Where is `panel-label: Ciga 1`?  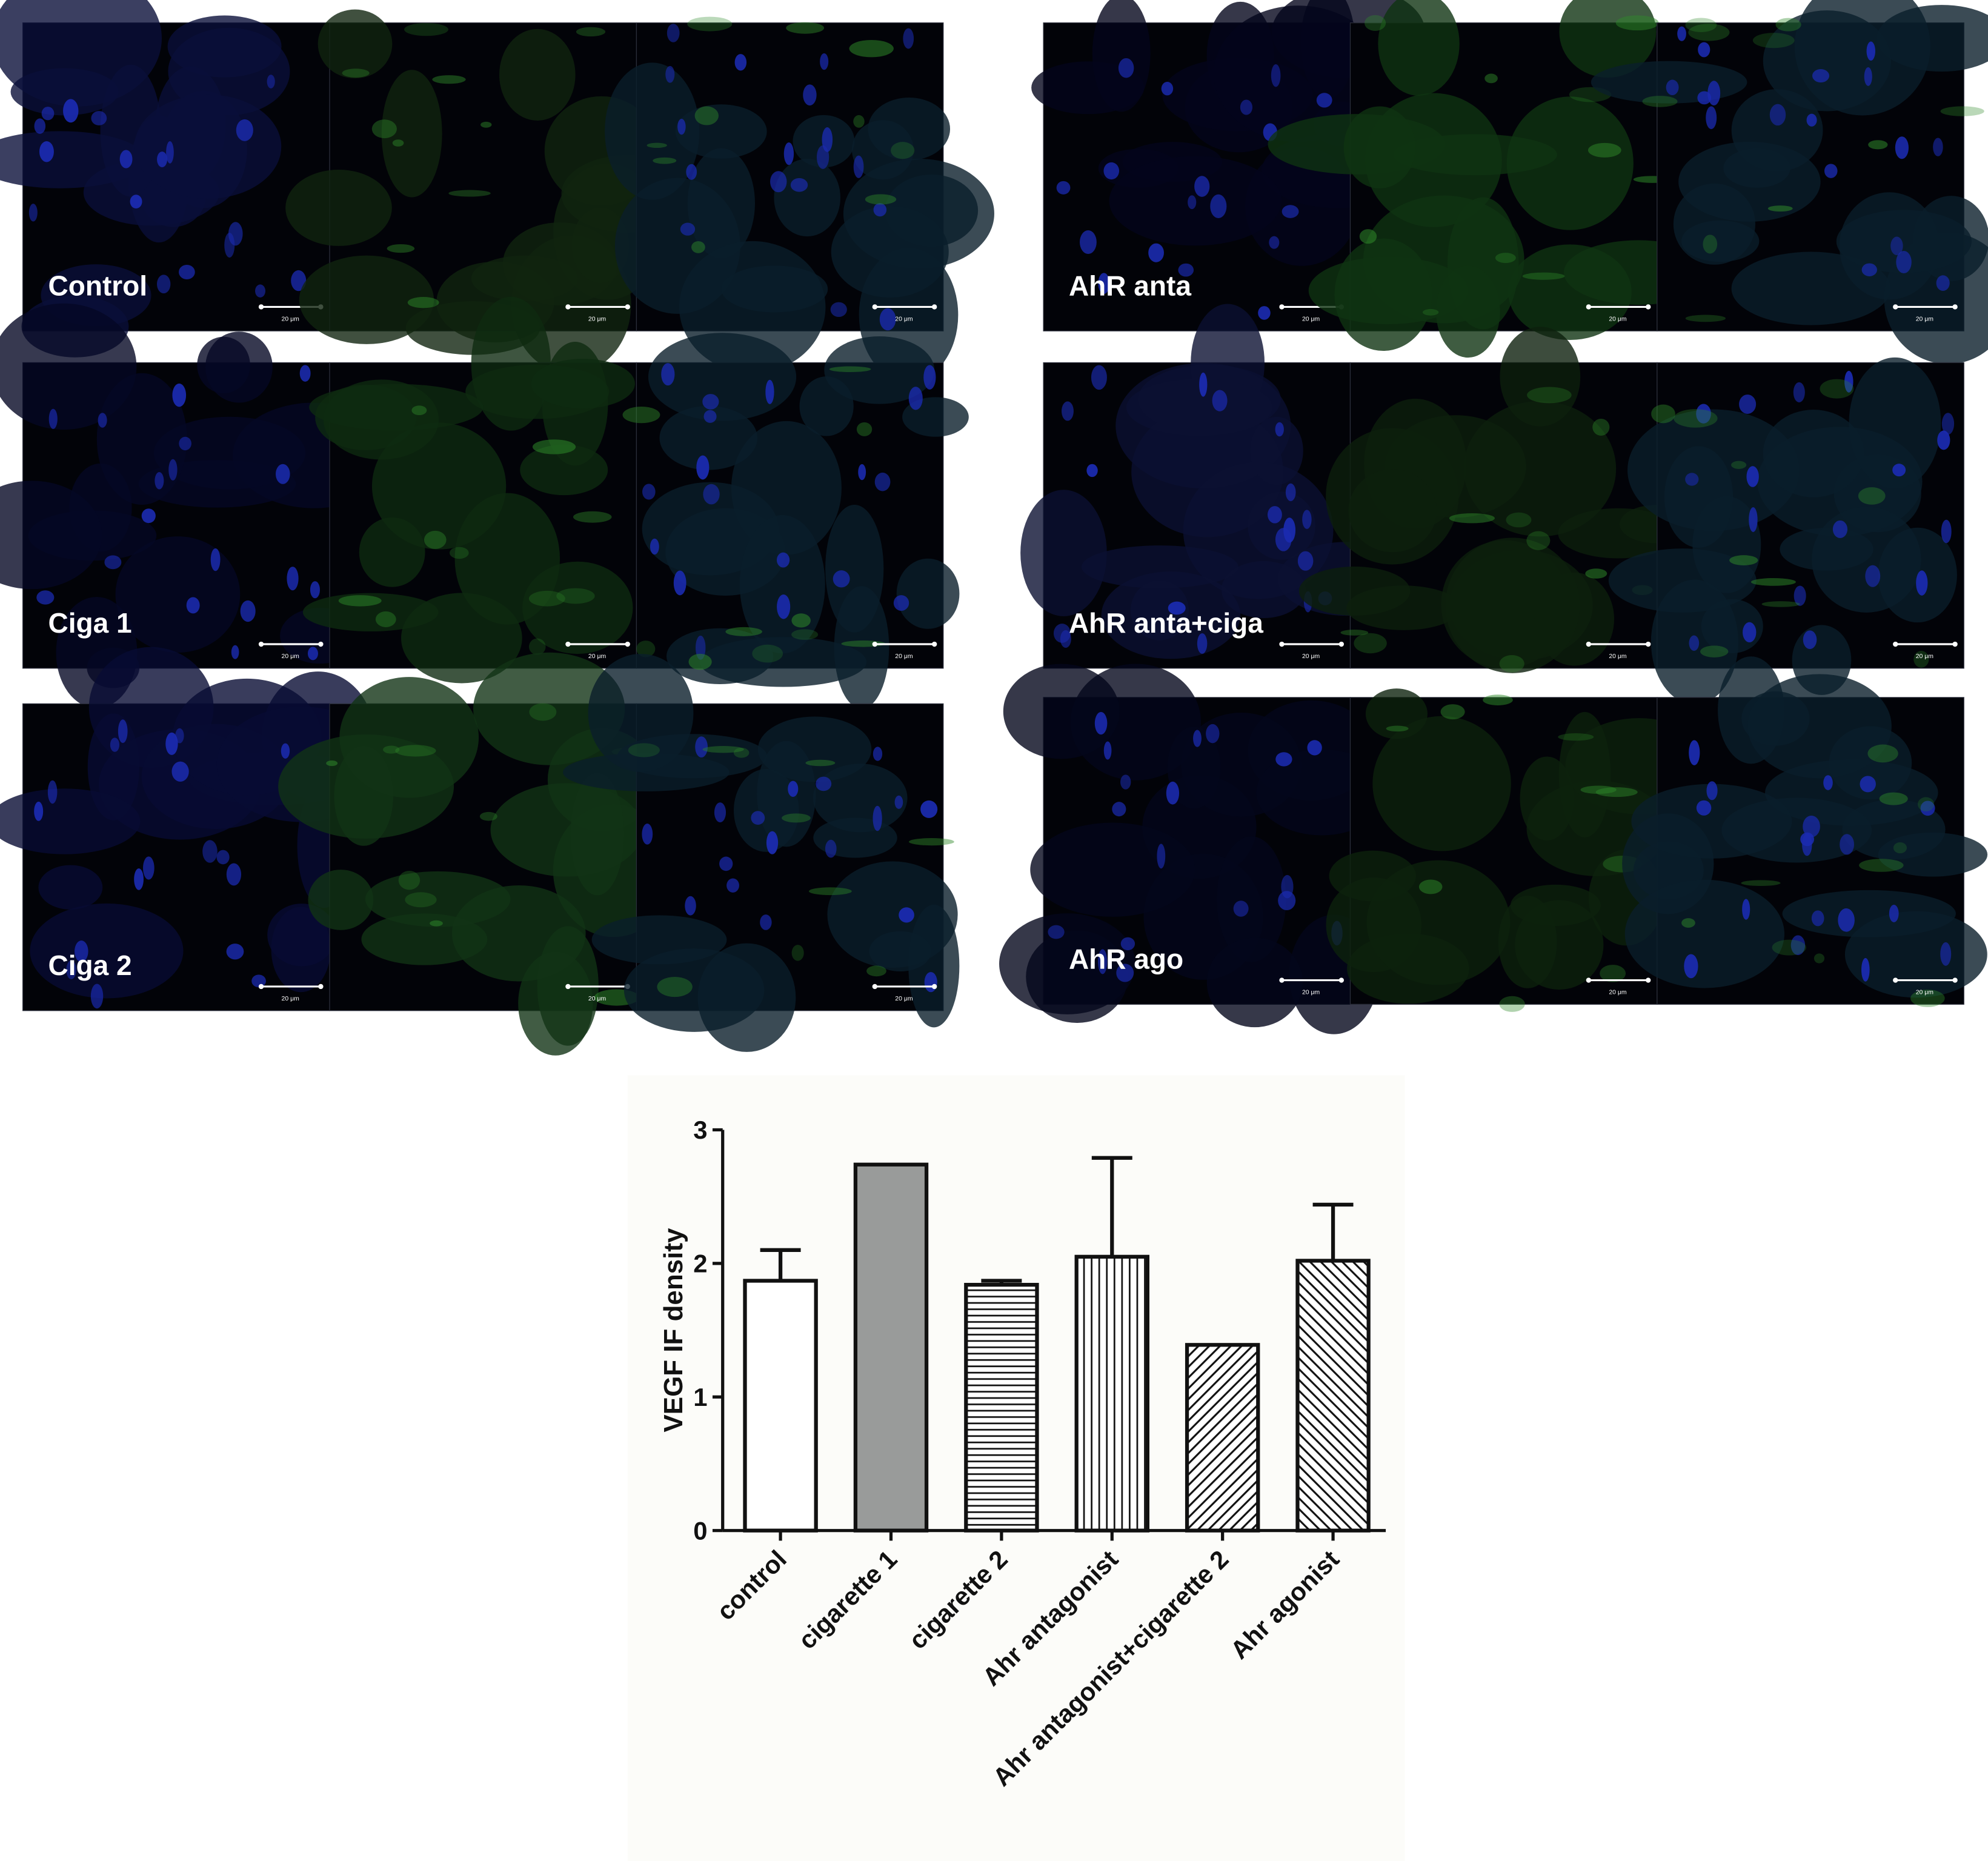 panel-label: Ciga 1 is located at coordinates (90, 623).